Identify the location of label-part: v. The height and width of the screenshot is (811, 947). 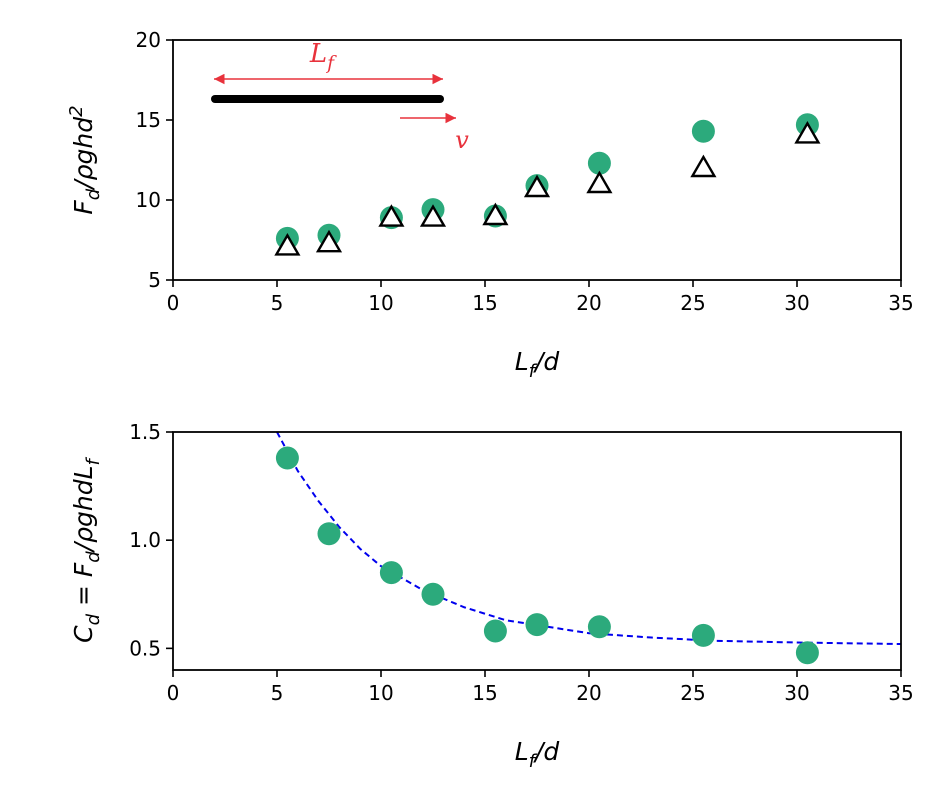
(462, 140).